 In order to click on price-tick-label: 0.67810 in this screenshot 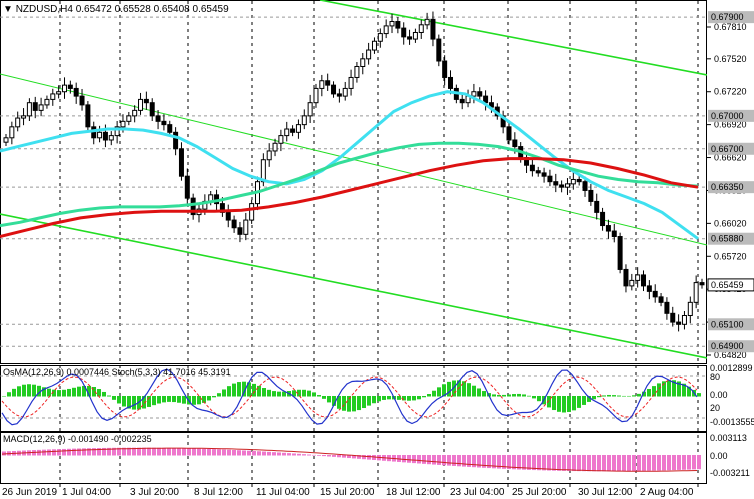, I will do `click(730, 27)`.